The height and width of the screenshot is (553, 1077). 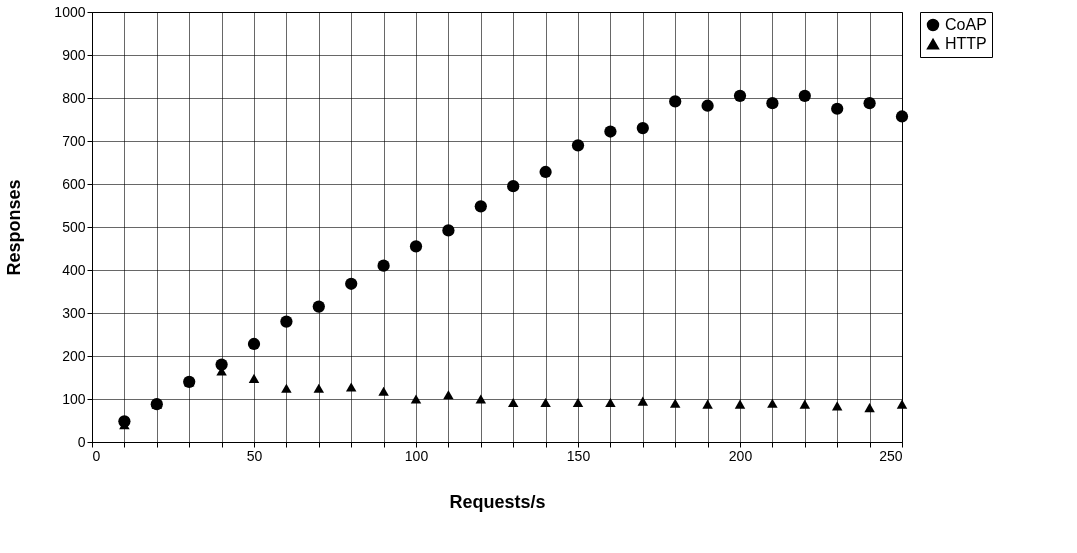 I want to click on y-tick-label: 600, so click(x=74, y=183).